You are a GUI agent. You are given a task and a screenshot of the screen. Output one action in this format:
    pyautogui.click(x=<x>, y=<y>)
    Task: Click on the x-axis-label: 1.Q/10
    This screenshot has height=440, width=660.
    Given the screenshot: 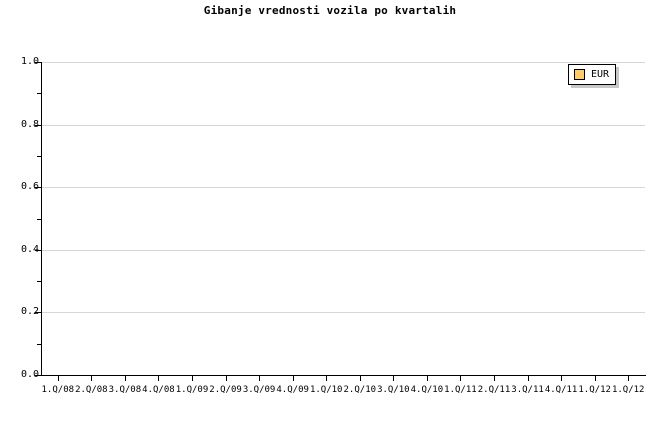 What is the action you would take?
    pyautogui.click(x=326, y=390)
    